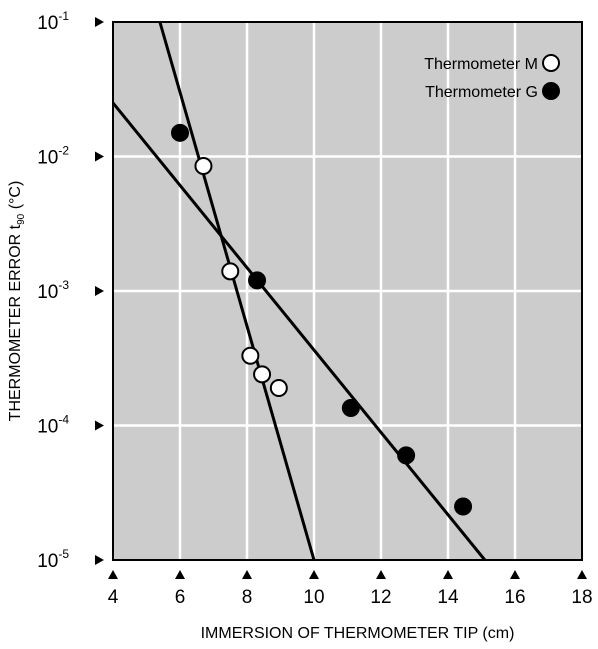 This screenshot has height=649, width=598. Describe the element at coordinates (448, 597) in the screenshot. I see `x-tick-label: 14` at that location.